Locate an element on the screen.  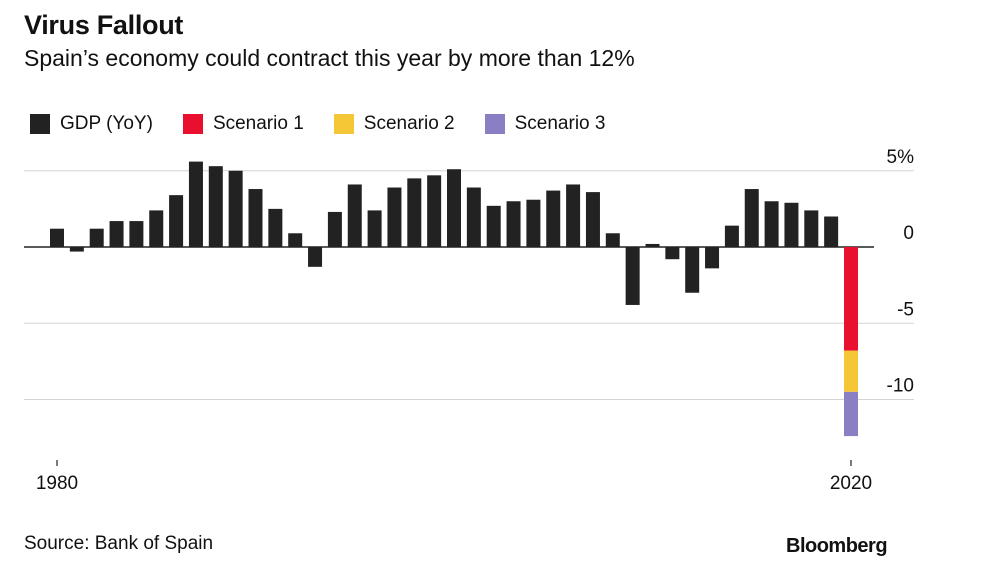
x-tick-label: 1980 is located at coordinates (57, 483).